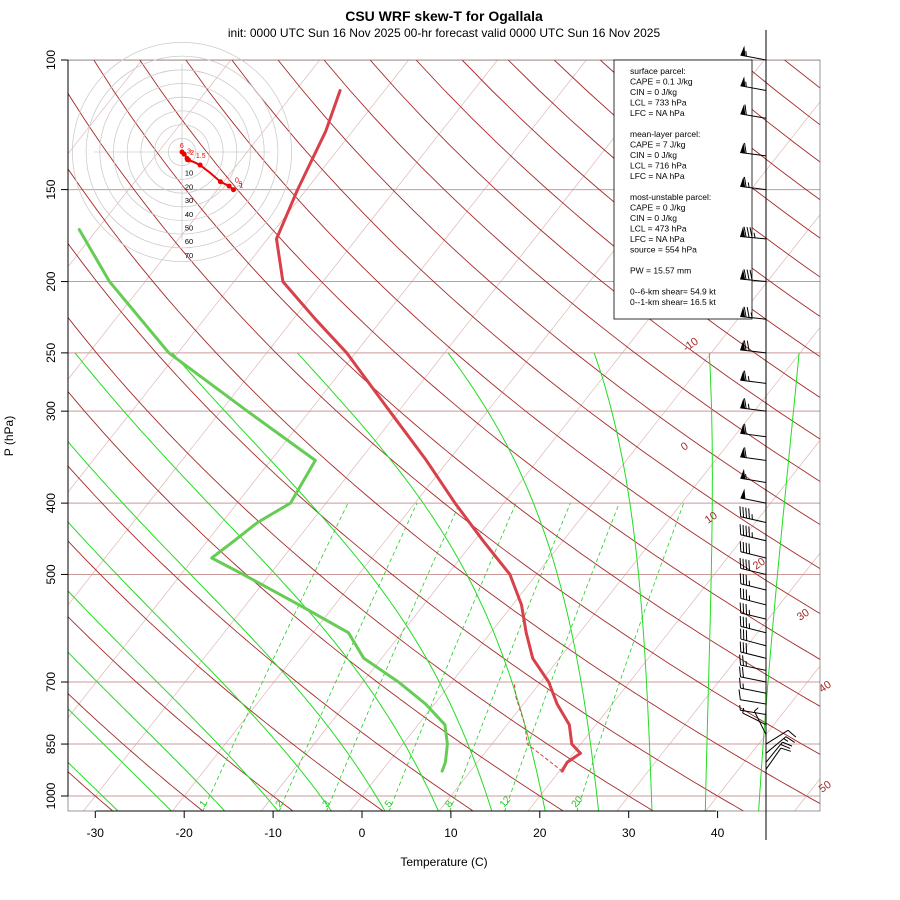 The image size is (900, 900). What do you see at coordinates (51, 744) in the screenshot?
I see `y-tick-label: 850` at bounding box center [51, 744].